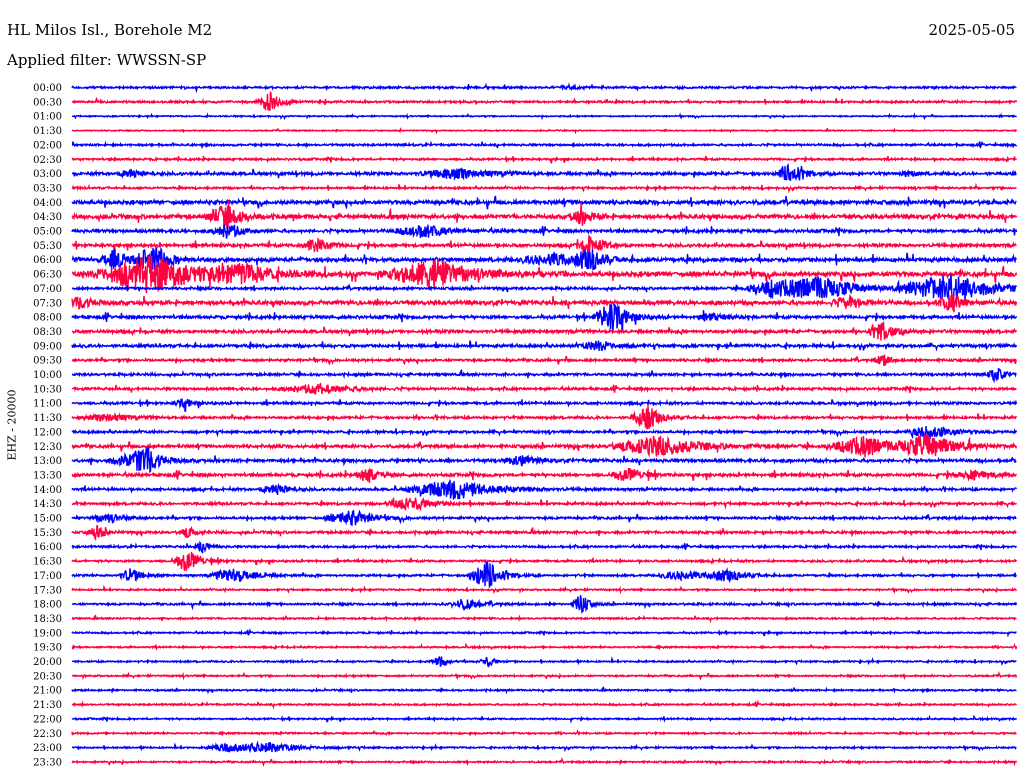 The height and width of the screenshot is (780, 1024). Describe the element at coordinates (47, 648) in the screenshot. I see `row-time-label: 19:30` at that location.